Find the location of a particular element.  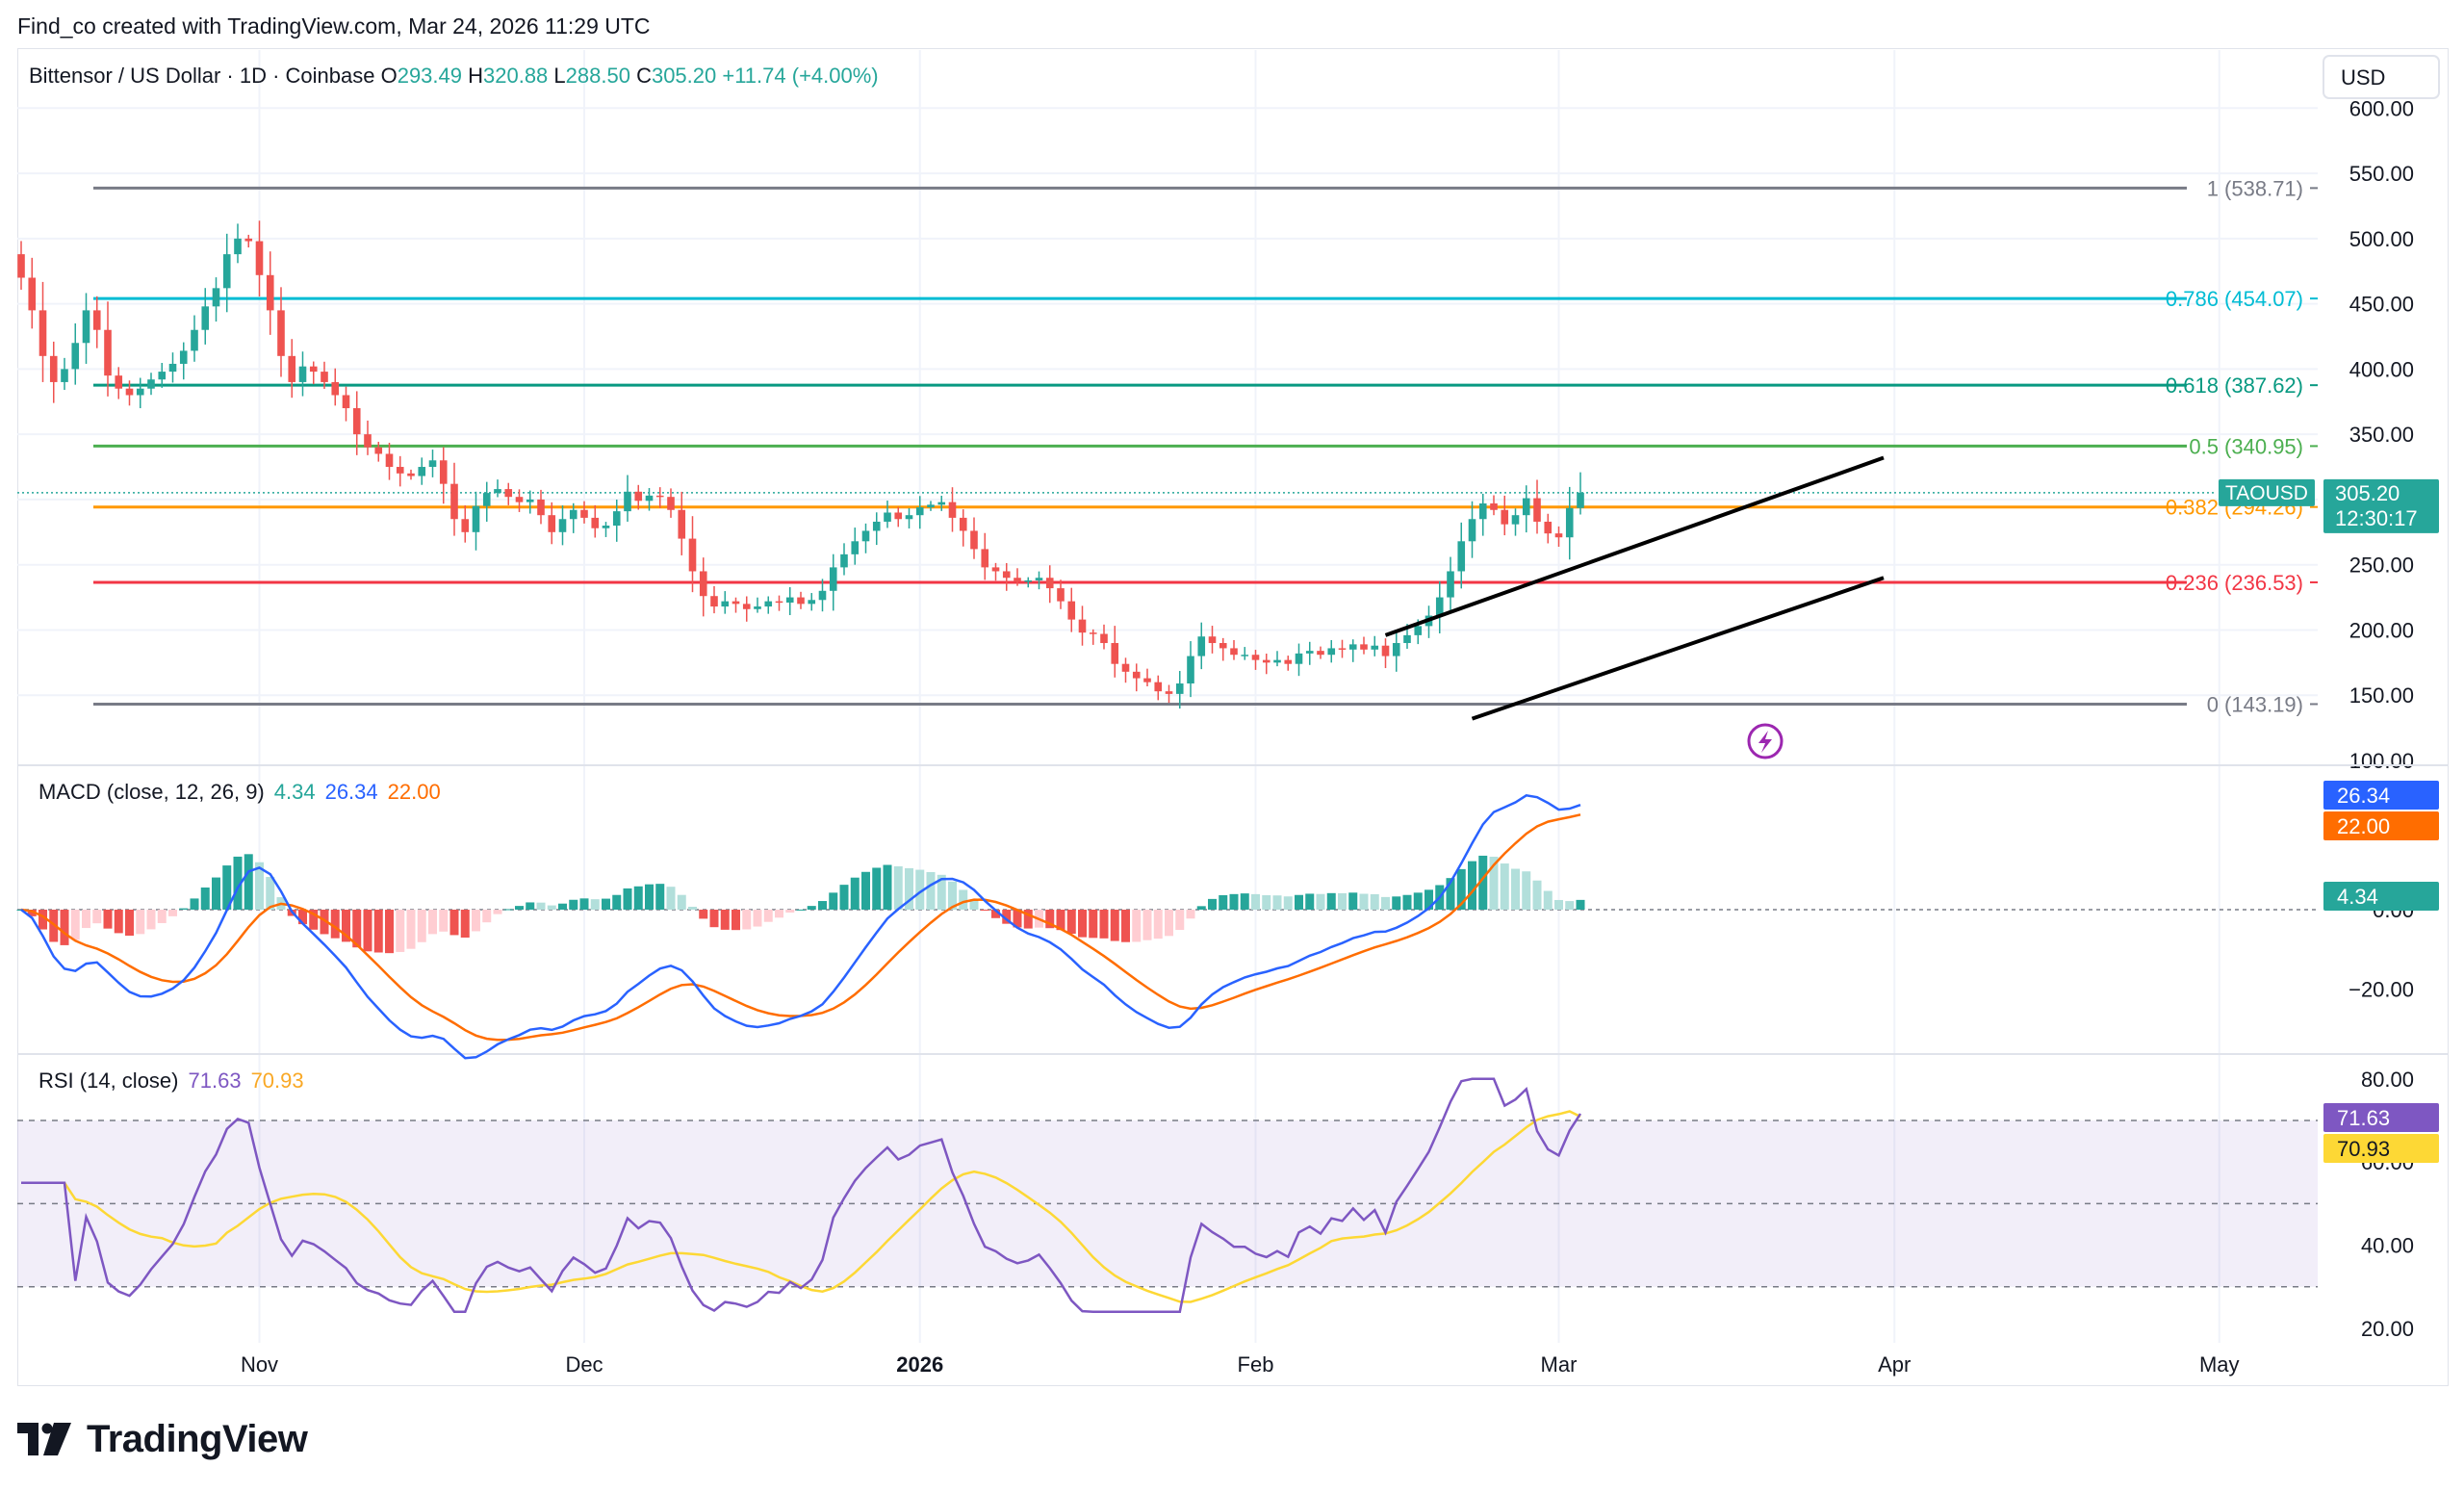

currency-button-bg is located at coordinates (2381, 77).